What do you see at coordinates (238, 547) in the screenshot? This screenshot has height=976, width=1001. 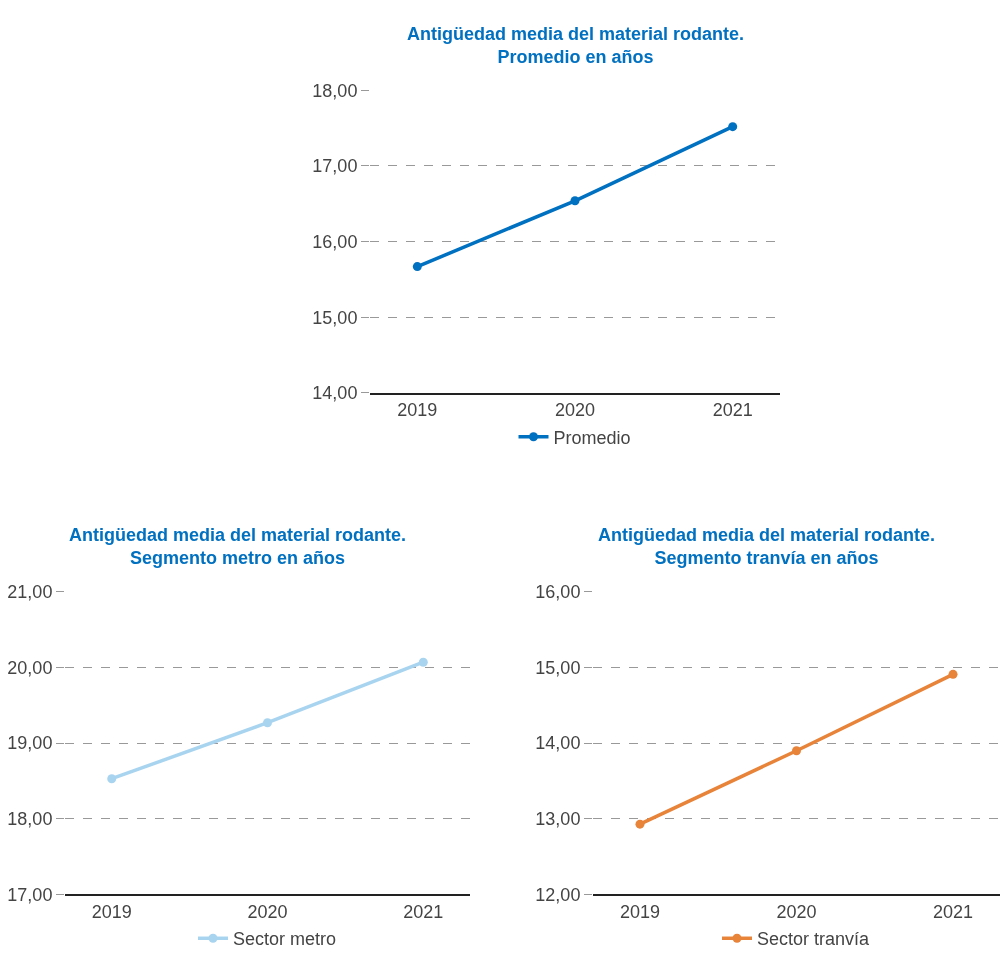 I see `chart-title: Antigüedad media del material rodante. Segmento metro en años` at bounding box center [238, 547].